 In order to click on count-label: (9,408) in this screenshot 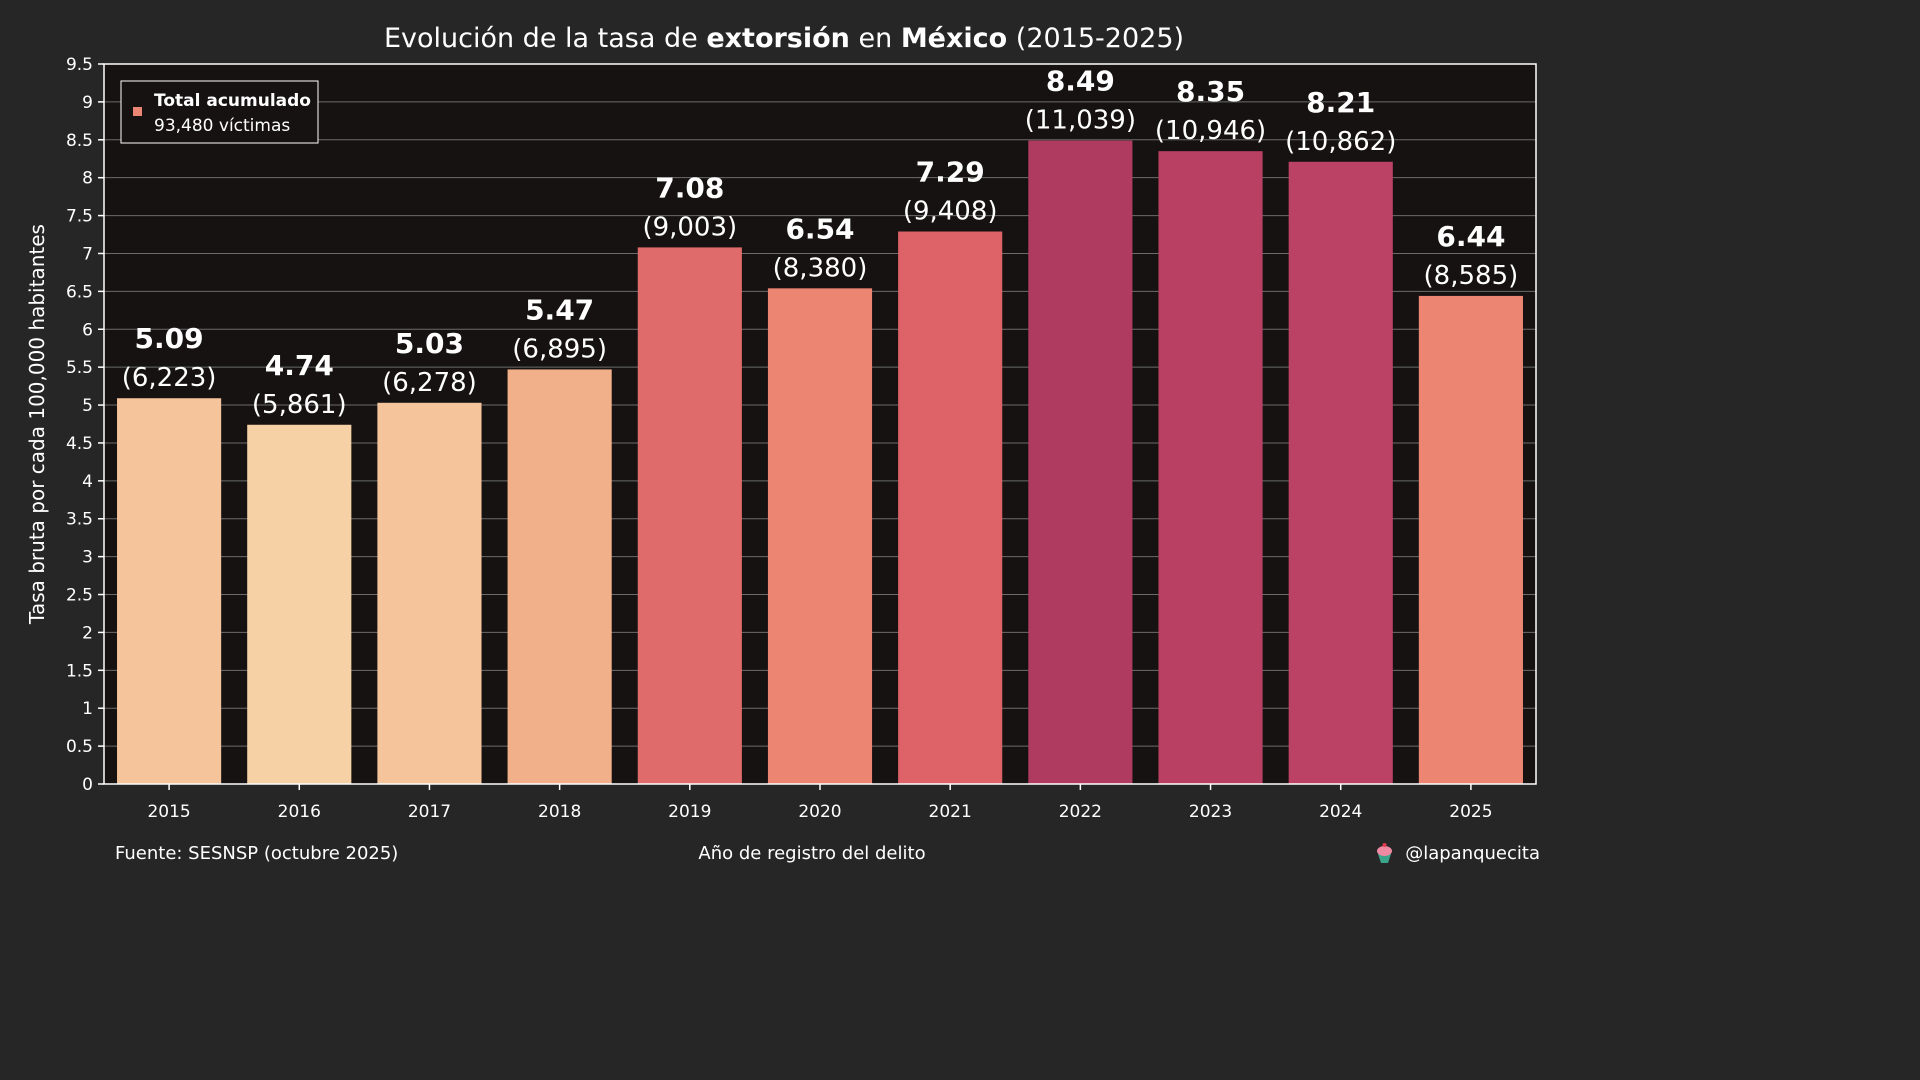, I will do `click(950, 211)`.